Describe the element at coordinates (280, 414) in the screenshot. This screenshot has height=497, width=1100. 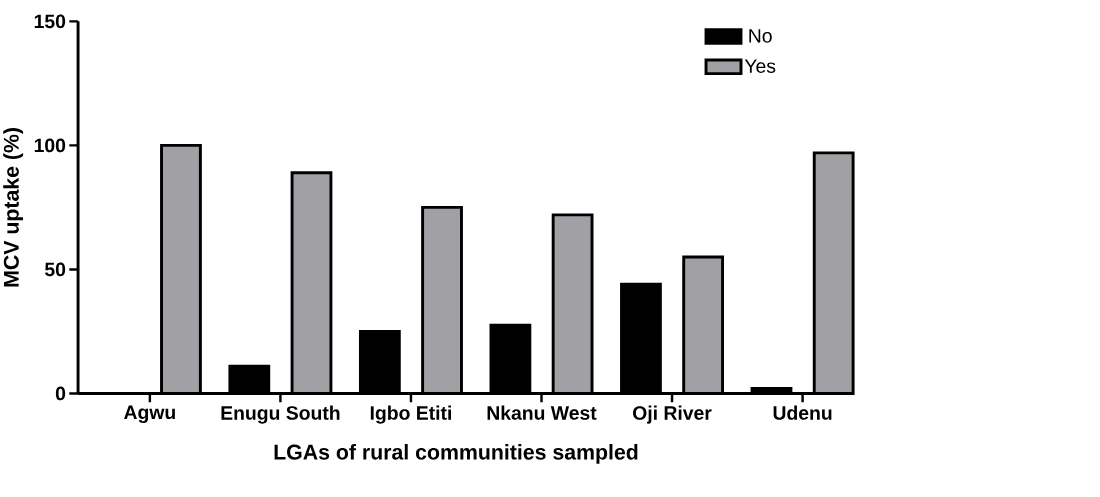
I see `x-tick-label: Enugu South` at that location.